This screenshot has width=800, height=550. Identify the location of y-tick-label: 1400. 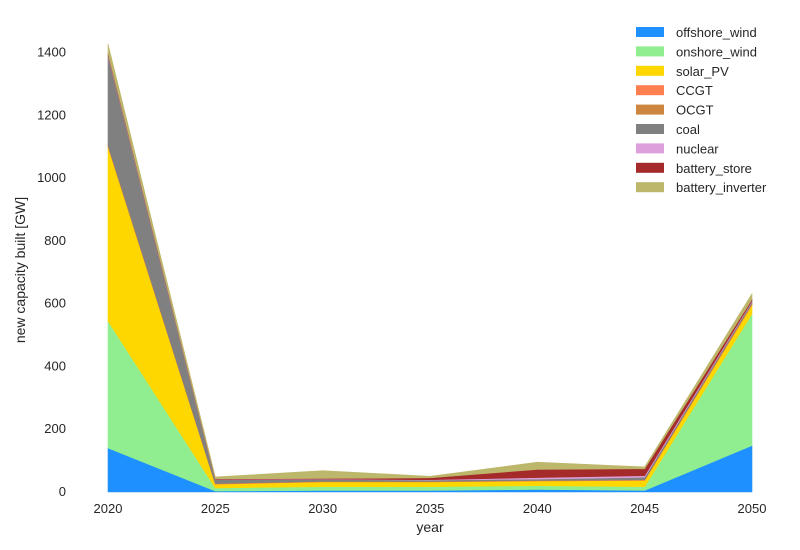
(51, 52).